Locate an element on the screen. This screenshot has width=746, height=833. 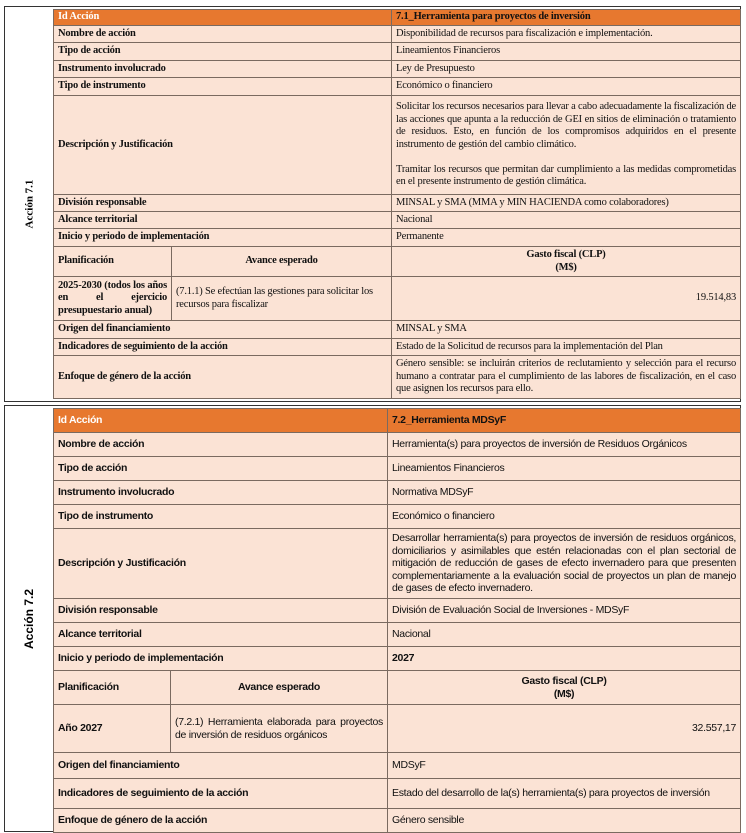
plan-period: Año 2027 is located at coordinates (112, 728).